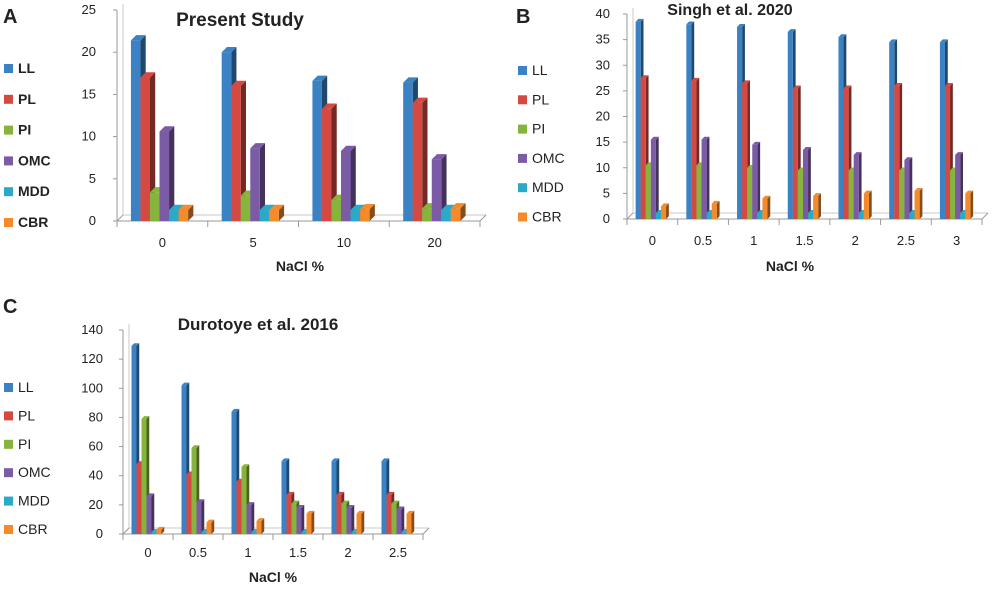  Describe the element at coordinates (92, 329) in the screenshot. I see `y-tick-label: 140` at that location.